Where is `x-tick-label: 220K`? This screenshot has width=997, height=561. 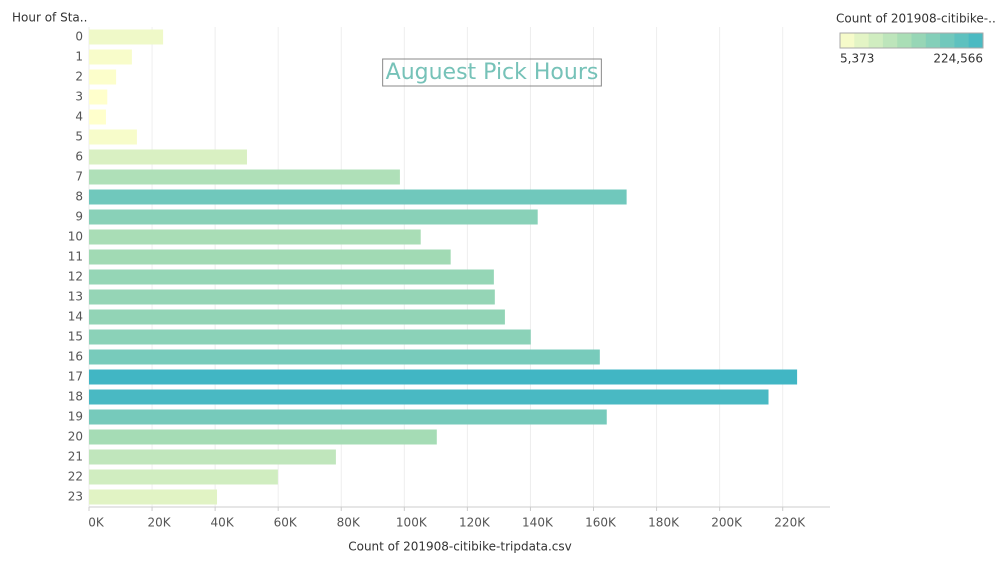 x-tick-label: 220K is located at coordinates (790, 523).